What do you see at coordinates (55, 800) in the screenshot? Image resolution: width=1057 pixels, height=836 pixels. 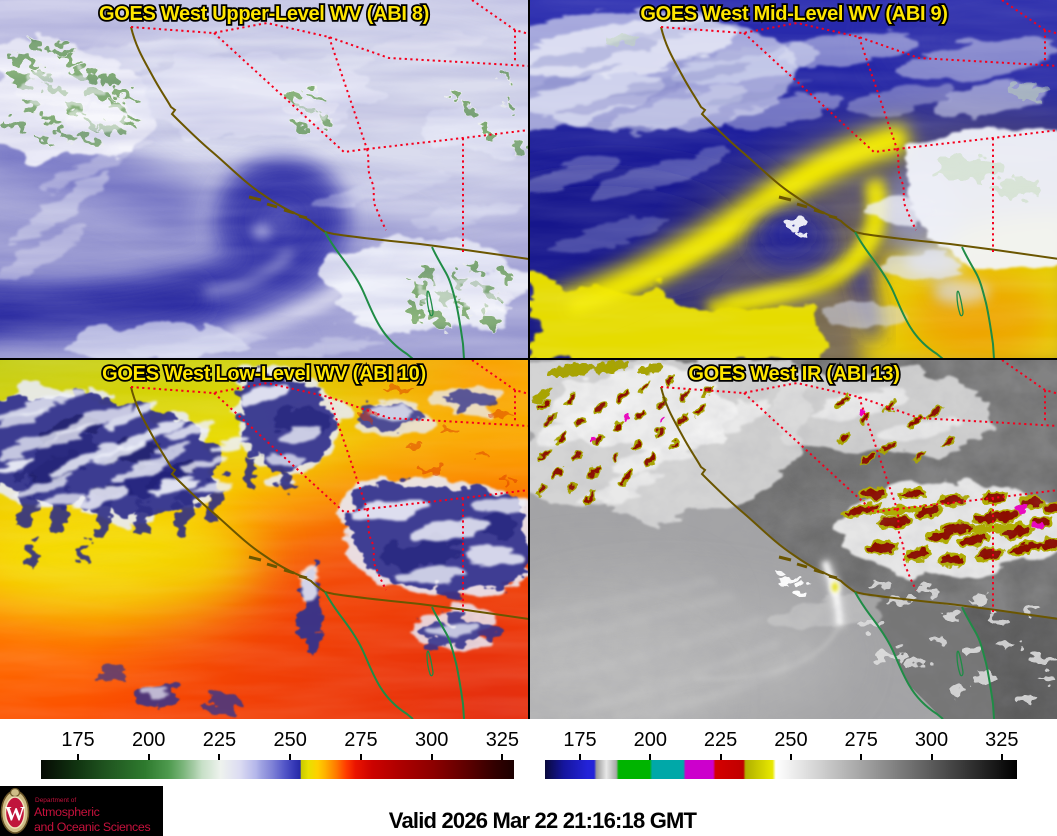 I see `svg-text: Department of` at bounding box center [55, 800].